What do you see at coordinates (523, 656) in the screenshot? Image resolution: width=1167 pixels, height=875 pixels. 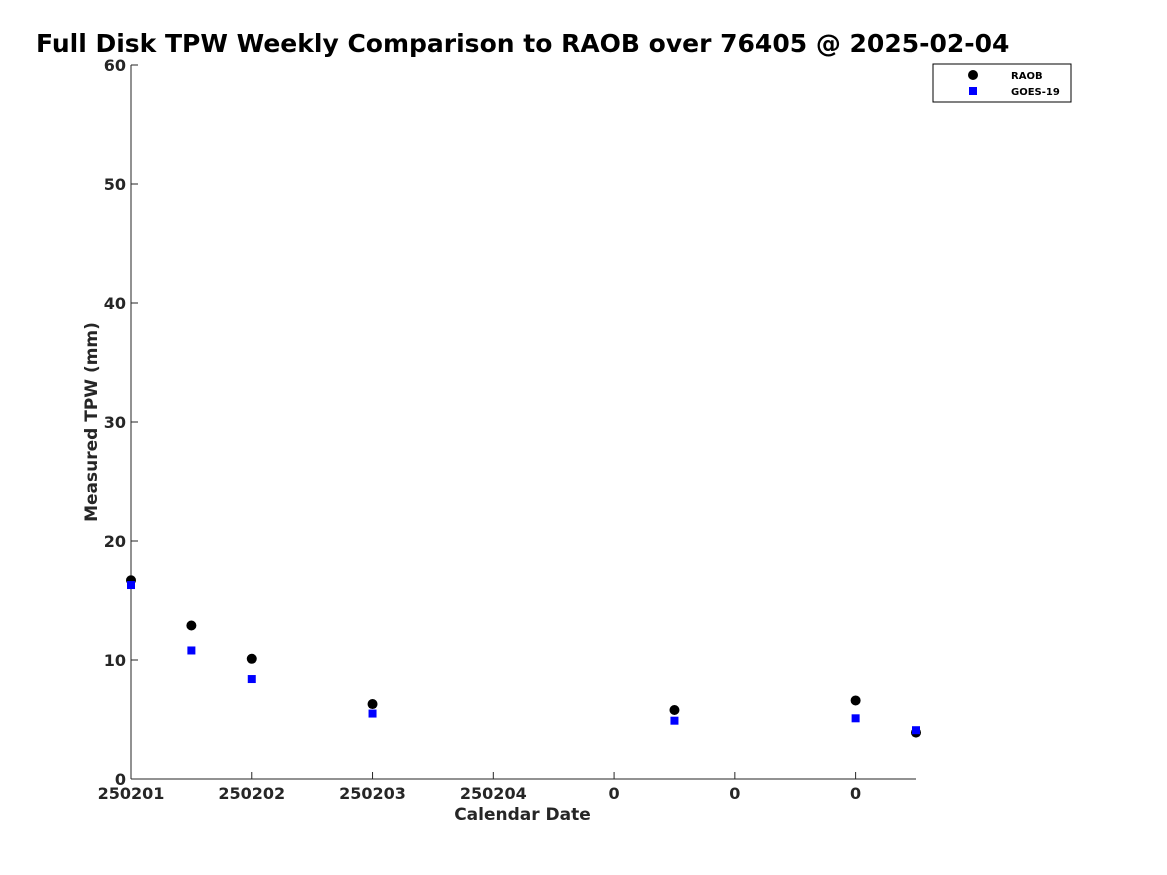 I see `data-points` at bounding box center [523, 656].